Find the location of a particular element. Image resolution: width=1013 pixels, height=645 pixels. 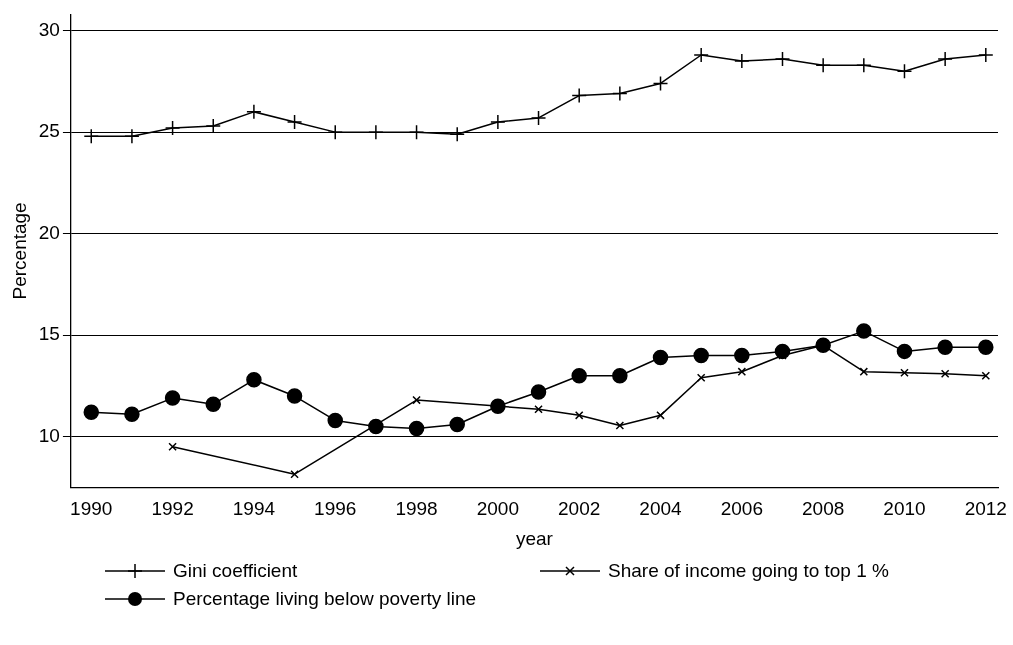

legend-label: Share of income going to top 1 % is located at coordinates (748, 571).